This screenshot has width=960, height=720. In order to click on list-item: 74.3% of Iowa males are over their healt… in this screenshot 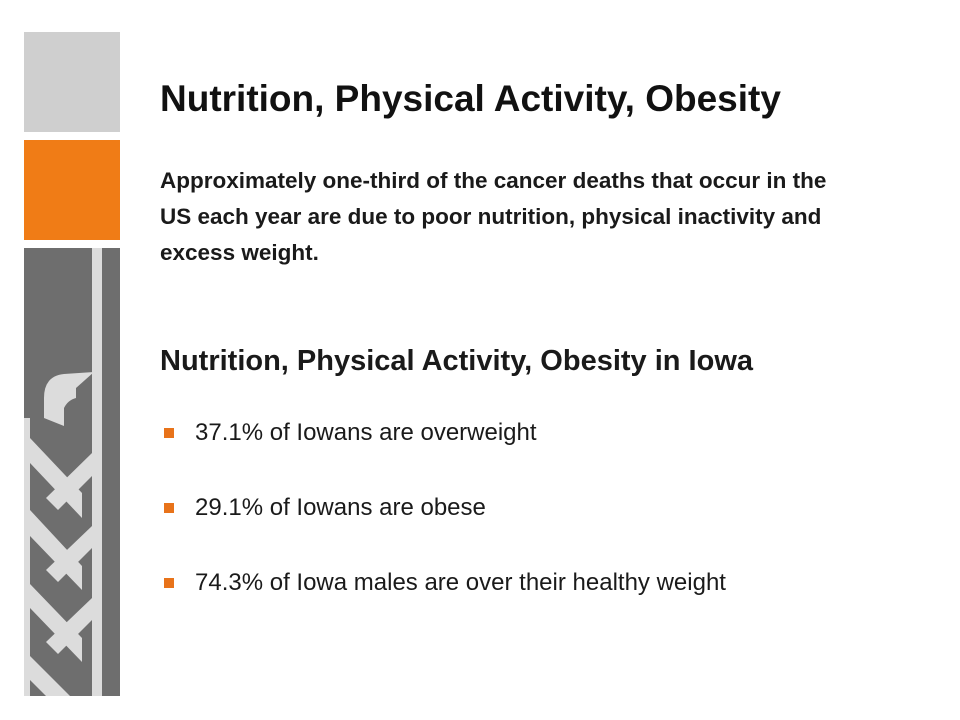, I will do `click(443, 583)`.